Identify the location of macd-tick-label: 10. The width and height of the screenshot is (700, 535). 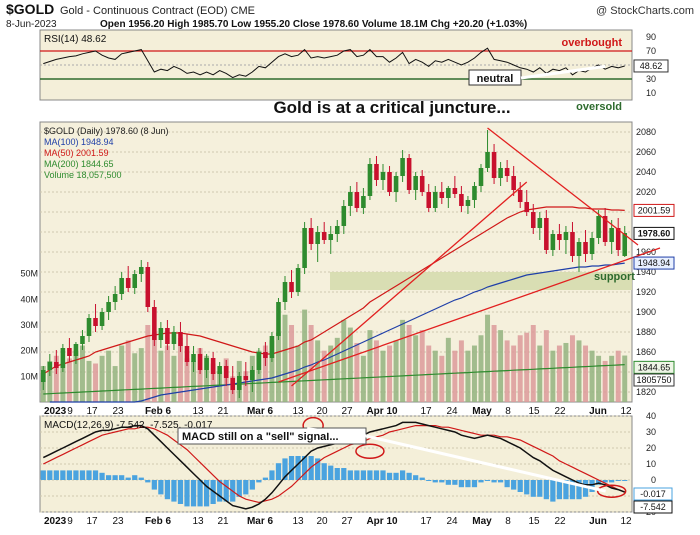
(651, 464).